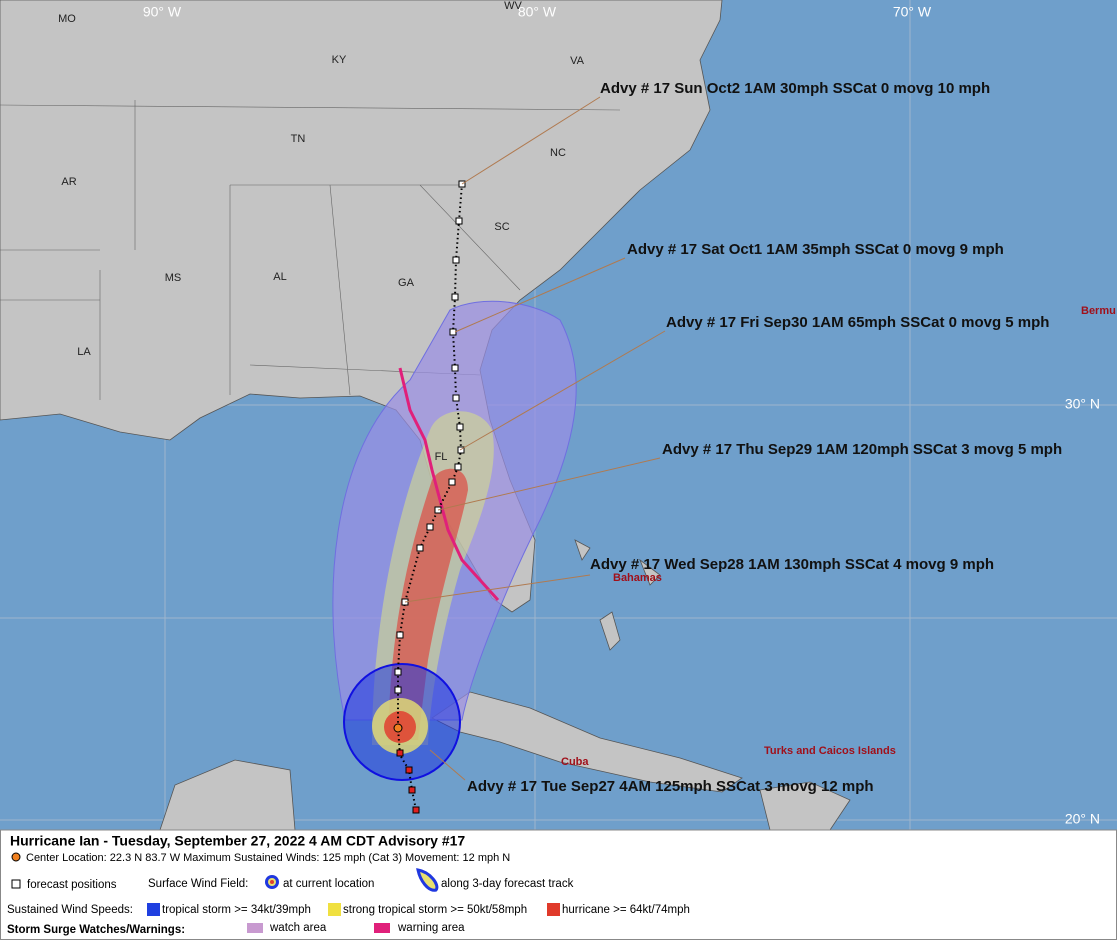  I want to click on place-label: Cuba, so click(575, 762).